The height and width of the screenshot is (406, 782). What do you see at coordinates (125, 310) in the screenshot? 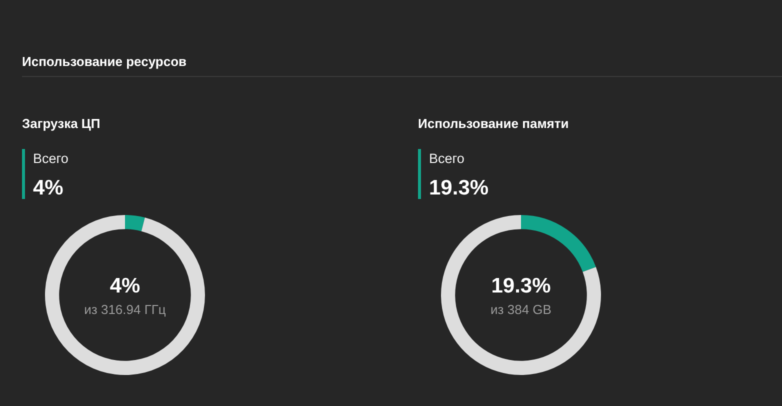
I see `text: из 316.94 ГГц` at bounding box center [125, 310].